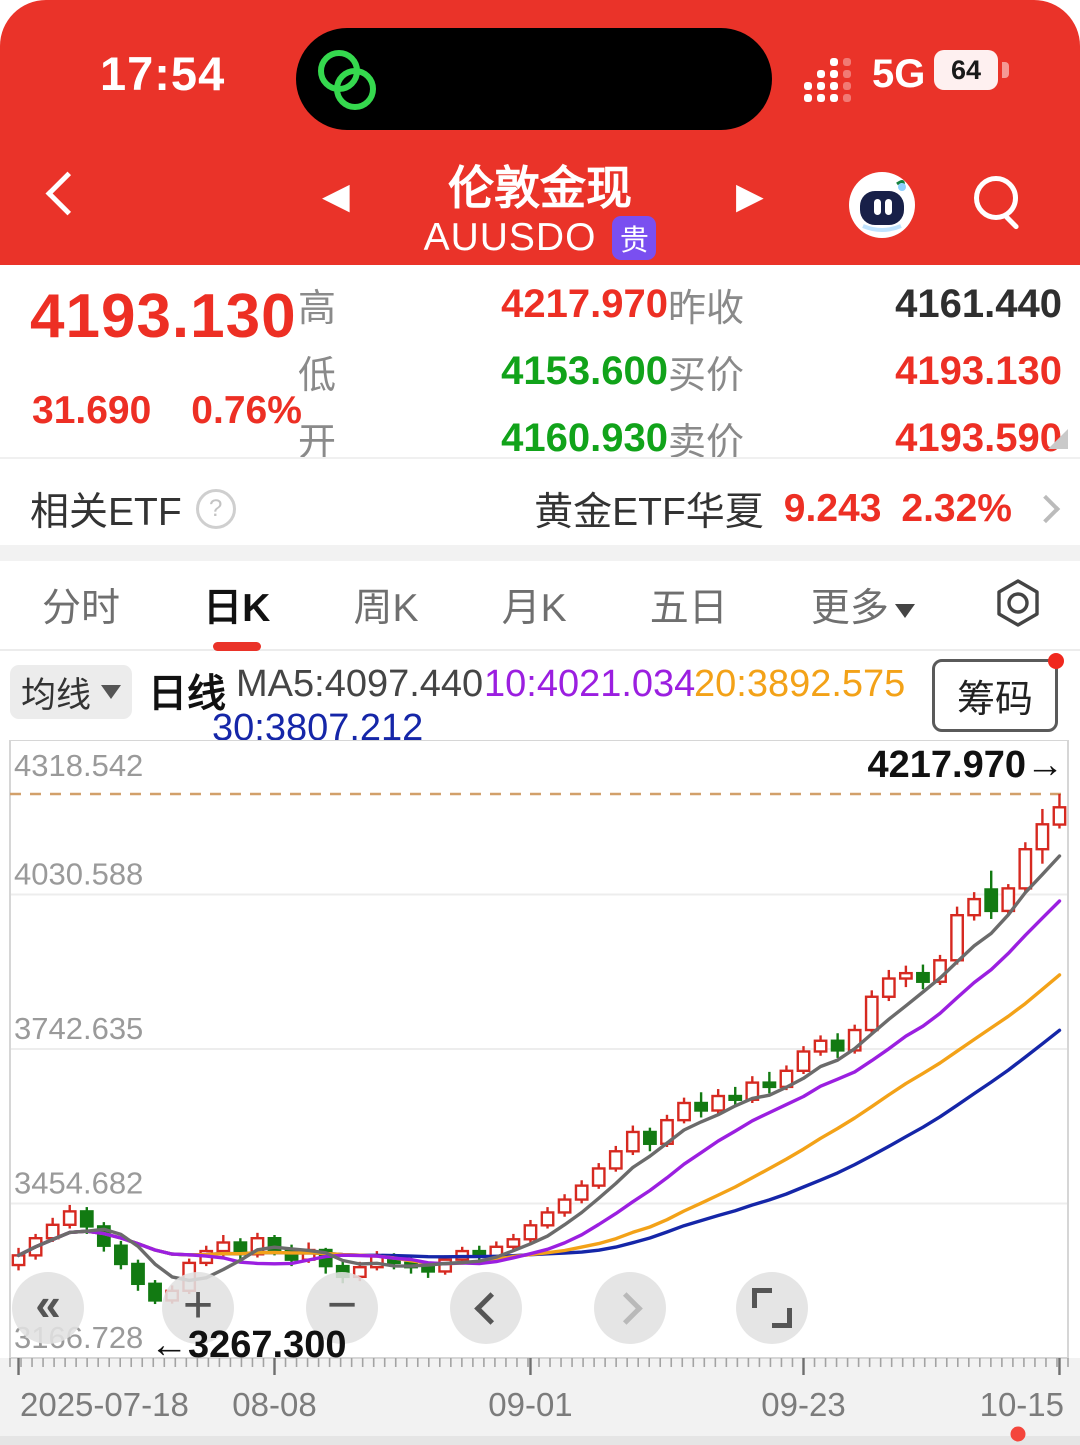 This screenshot has width=1080, height=1445. What do you see at coordinates (215, 509) in the screenshot?
I see `help-icon: ?` at bounding box center [215, 509].